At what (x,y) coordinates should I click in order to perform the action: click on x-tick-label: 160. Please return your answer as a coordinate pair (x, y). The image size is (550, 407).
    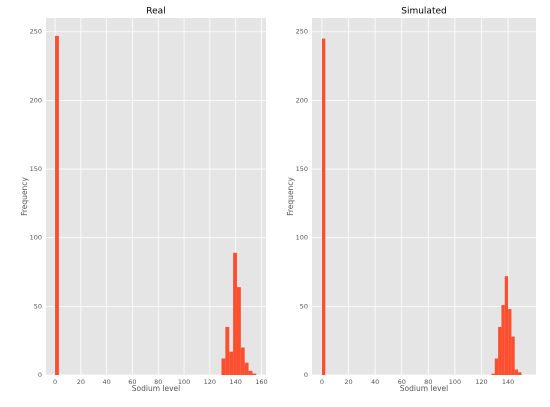
    Looking at the image, I should click on (261, 382).